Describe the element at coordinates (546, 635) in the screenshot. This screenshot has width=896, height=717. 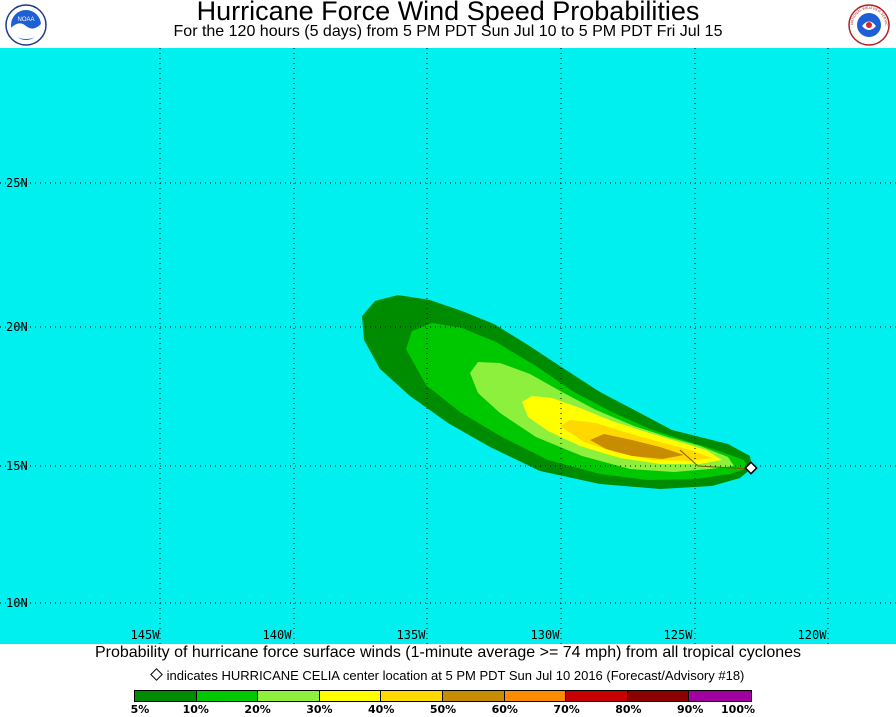
I see `lon-label-130w: 130W` at that location.